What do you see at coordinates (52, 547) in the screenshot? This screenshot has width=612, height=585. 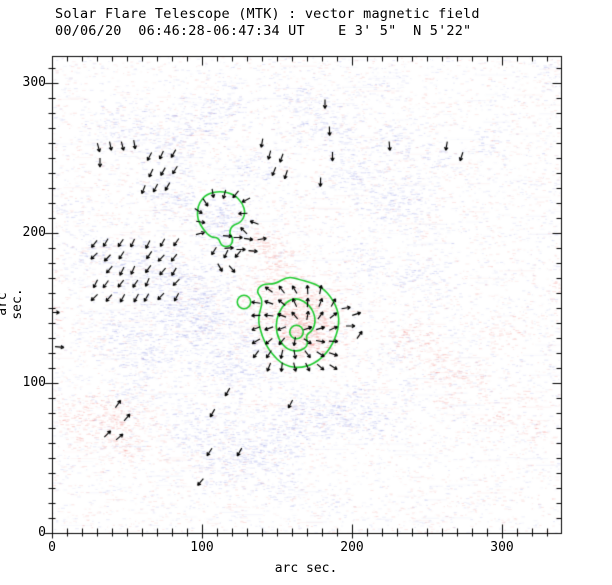 I see `x-tick-label: 0` at bounding box center [52, 547].